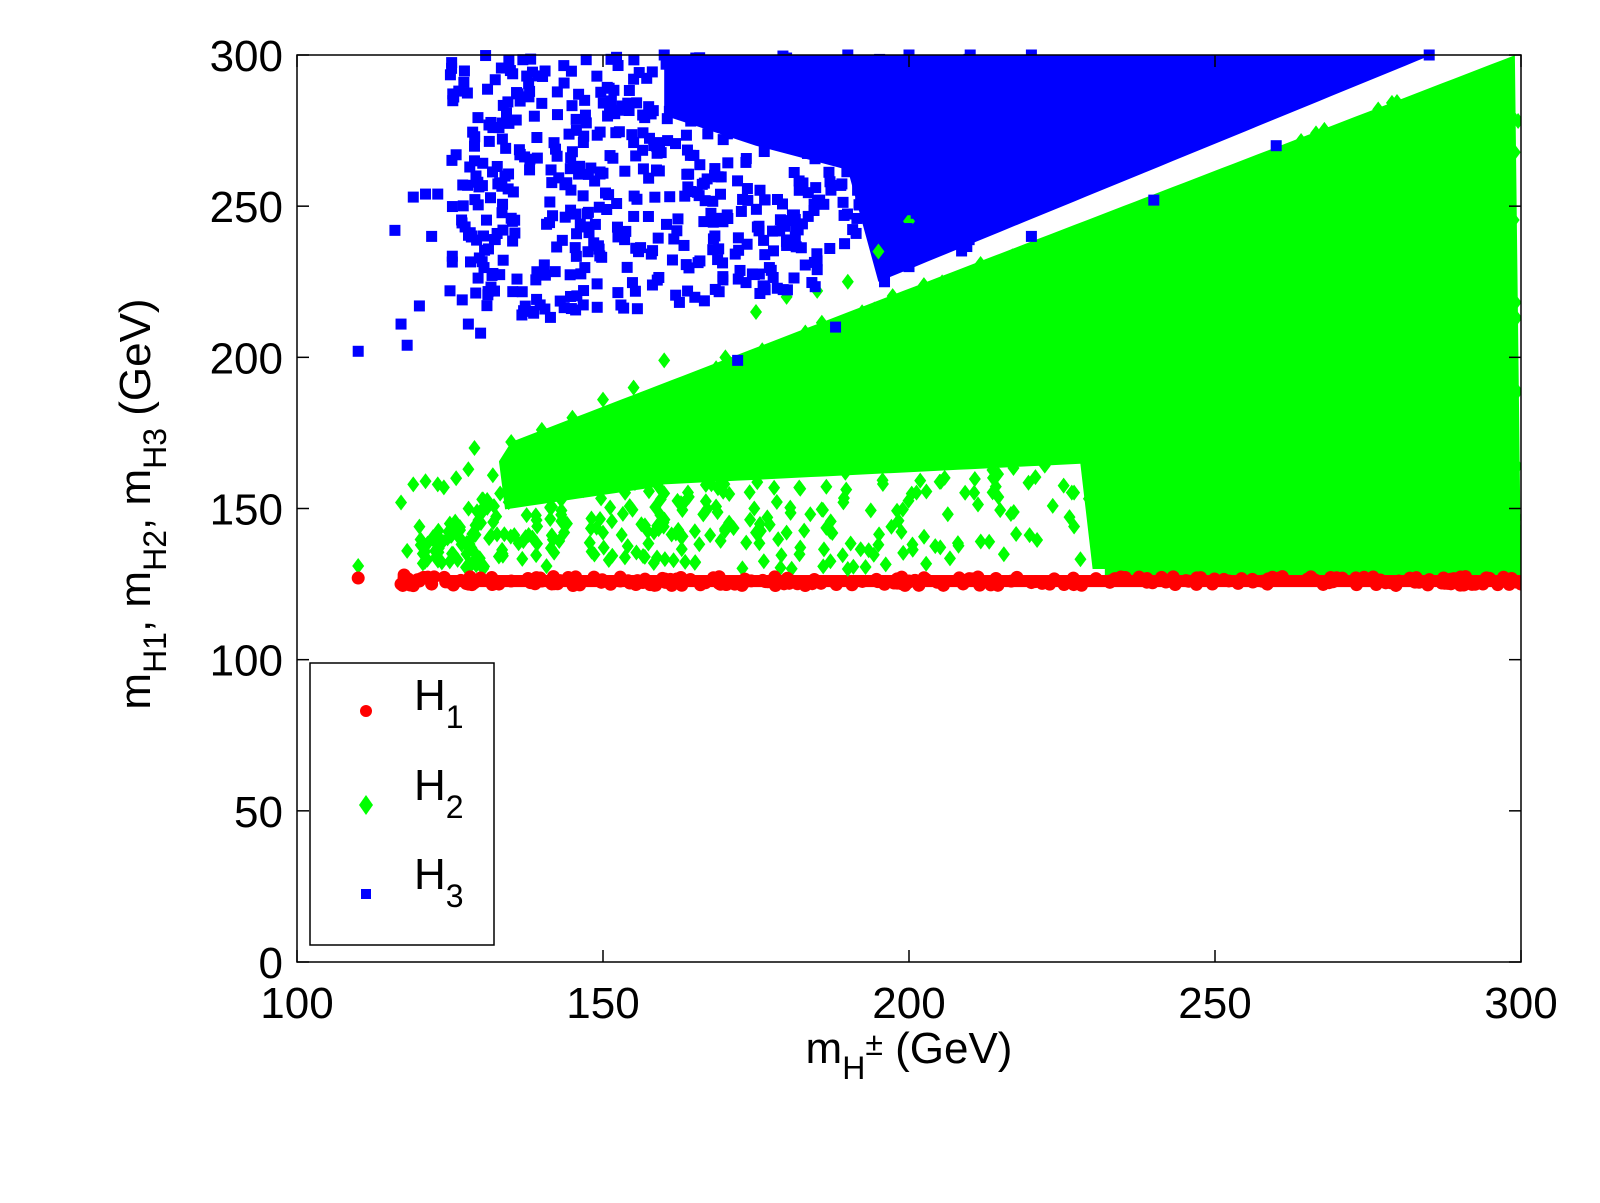  What do you see at coordinates (430, 785) in the screenshot?
I see `legend-label-h2-base: H` at bounding box center [430, 785].